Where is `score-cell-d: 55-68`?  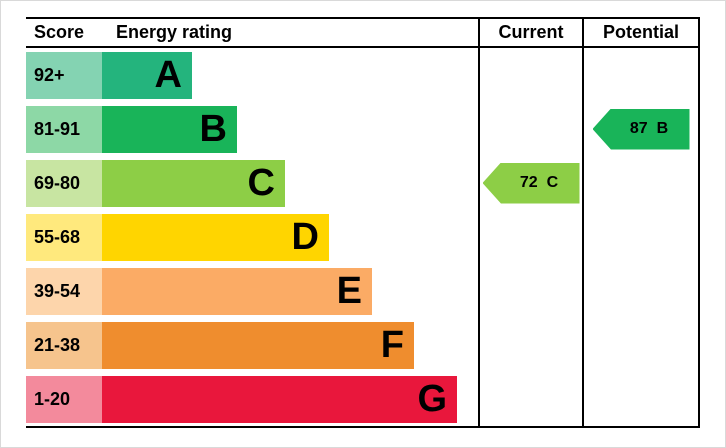 score-cell-d: 55-68 is located at coordinates (64, 237).